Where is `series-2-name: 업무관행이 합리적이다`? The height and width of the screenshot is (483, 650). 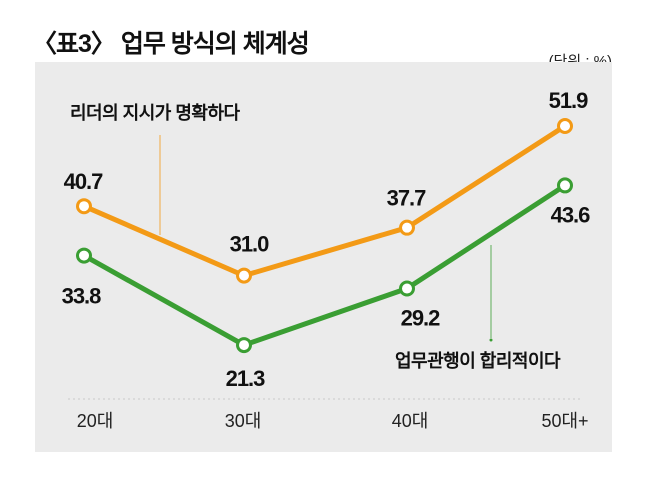
series-2-name: 업무관행이 합리적이다 is located at coordinates (478, 360).